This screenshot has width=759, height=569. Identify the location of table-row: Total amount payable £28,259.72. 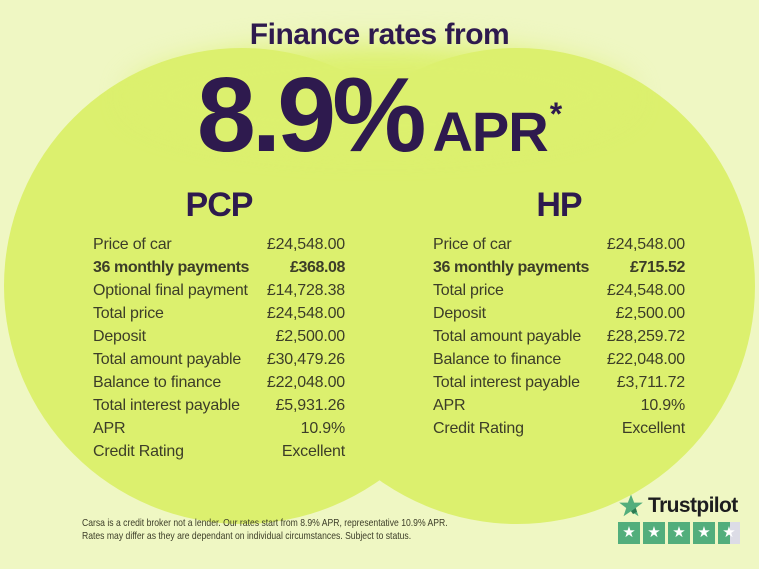
(559, 336).